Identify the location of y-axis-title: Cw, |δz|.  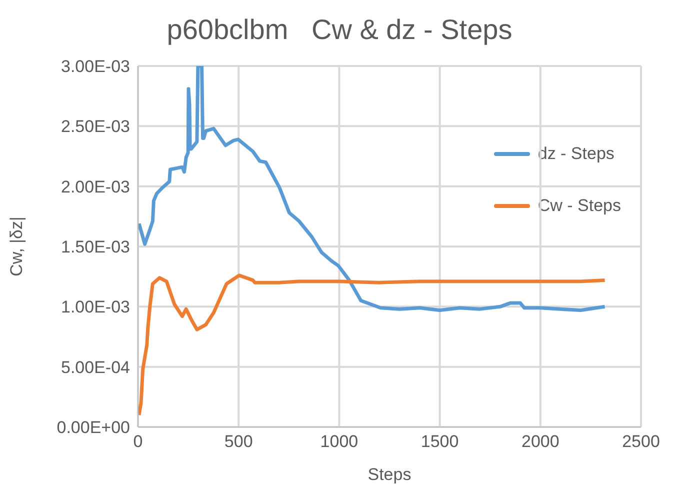
(16, 246).